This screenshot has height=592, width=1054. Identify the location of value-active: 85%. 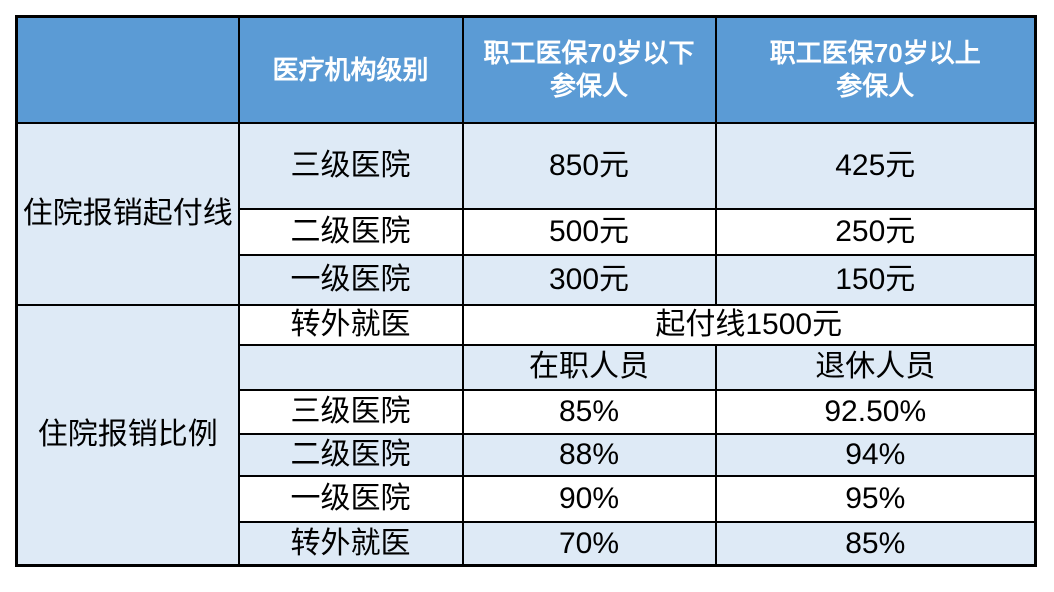
(589, 411).